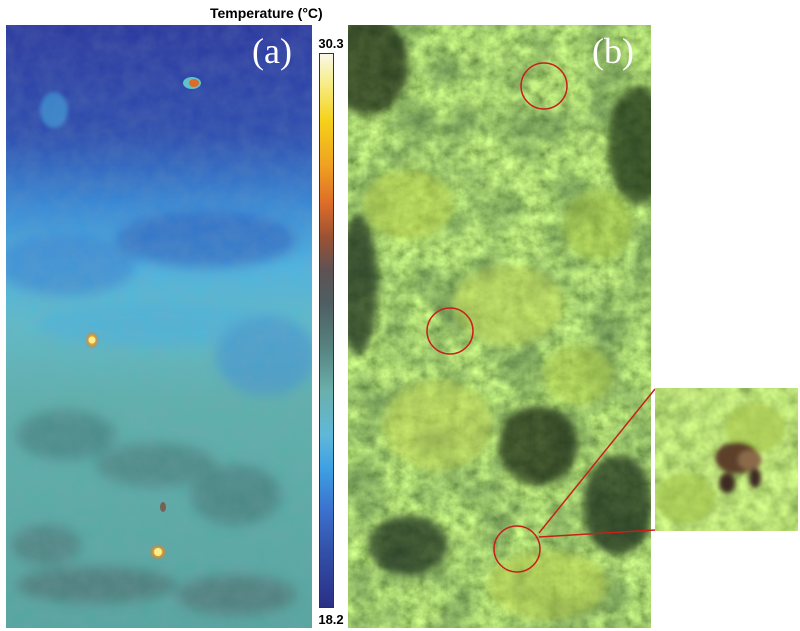  I want to click on colorbar-title: Temperature (°C), so click(266, 13).